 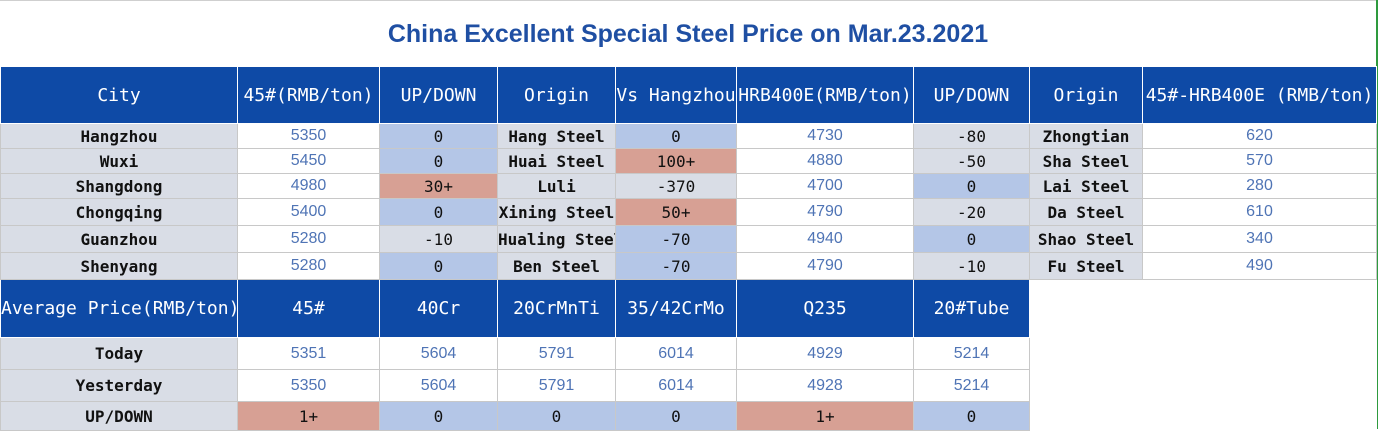 I want to click on city-cell: Guanzhou, so click(x=119, y=239).